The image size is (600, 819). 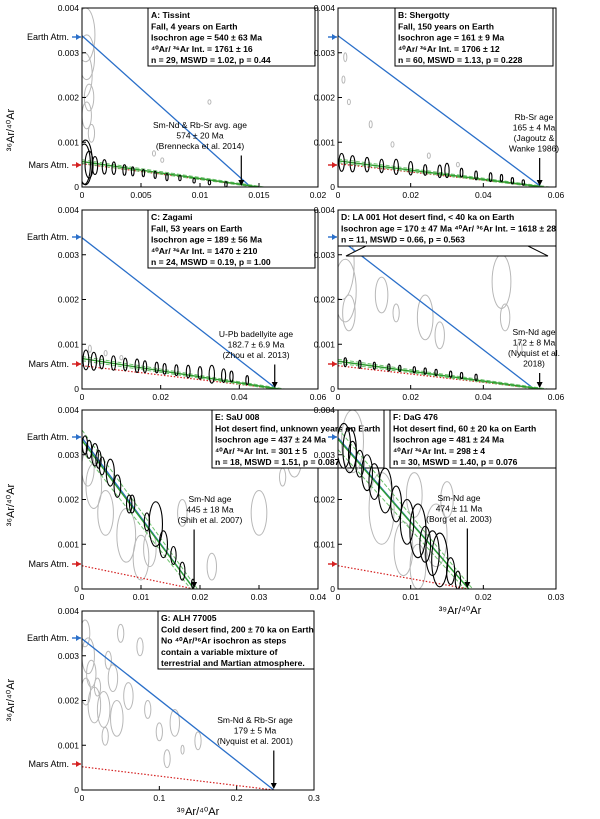 What do you see at coordinates (194, 585) in the screenshot?
I see `age-arrow-head` at bounding box center [194, 585].